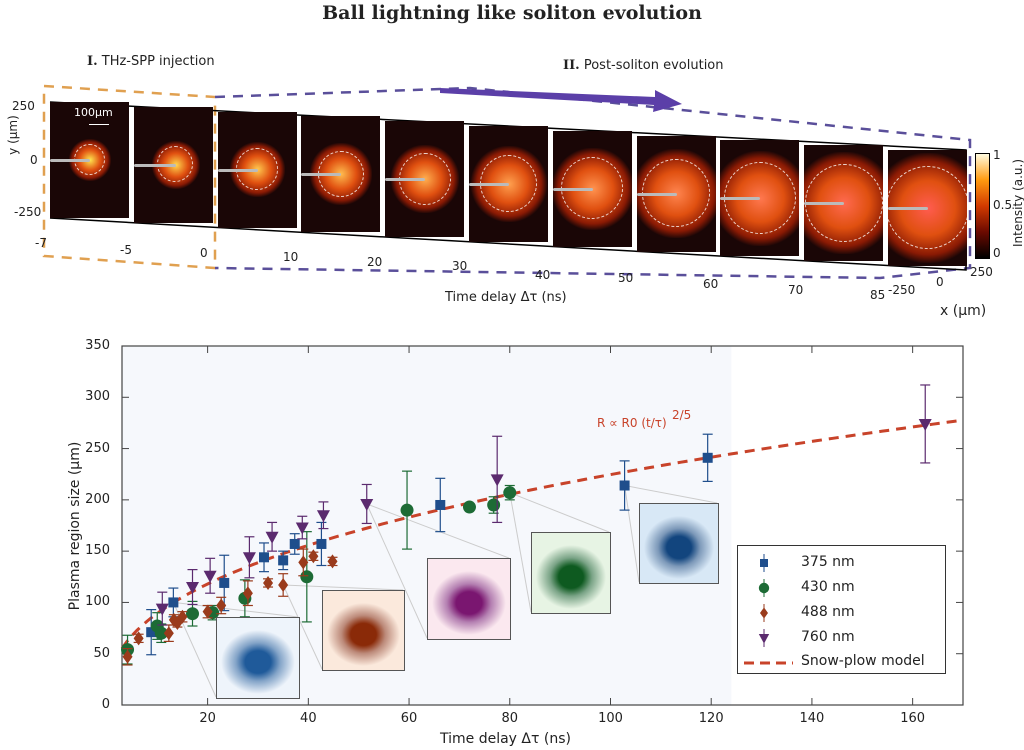 This screenshot has width=1024, height=750. I want to click on y-tick-label: 300, so click(97, 397).